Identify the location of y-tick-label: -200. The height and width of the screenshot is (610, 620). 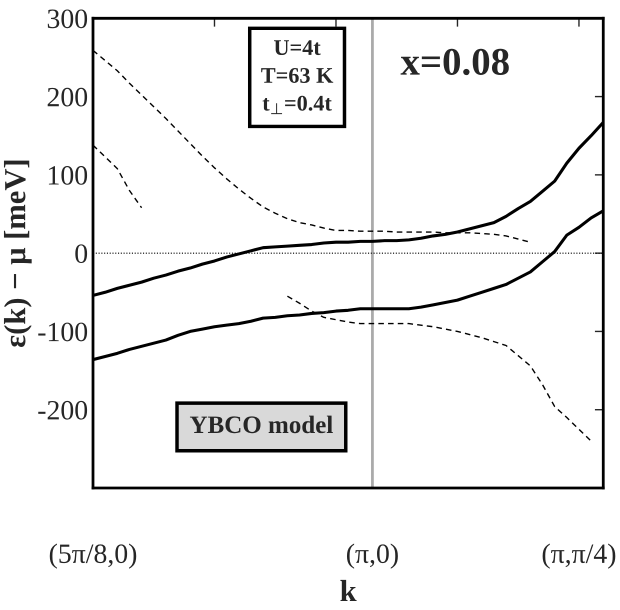
(63, 410).